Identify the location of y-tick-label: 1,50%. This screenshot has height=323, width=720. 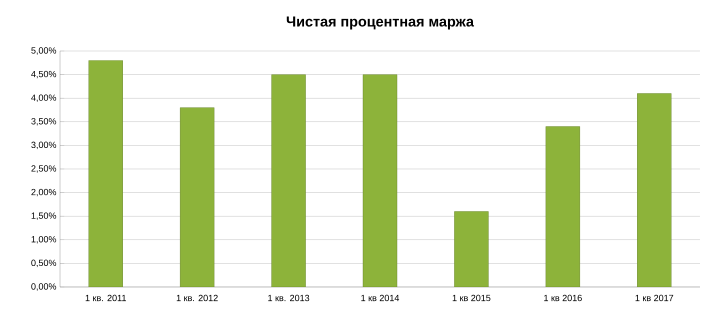
(44, 216).